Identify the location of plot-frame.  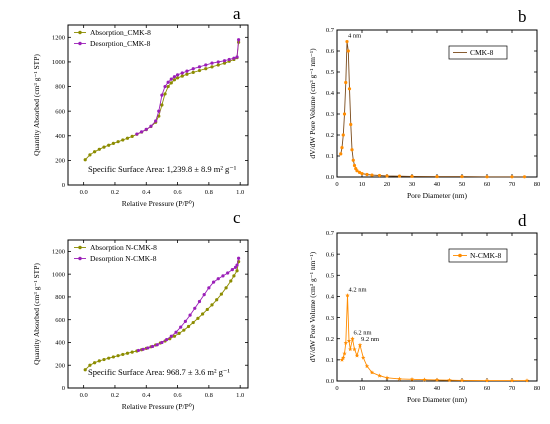
(158, 105).